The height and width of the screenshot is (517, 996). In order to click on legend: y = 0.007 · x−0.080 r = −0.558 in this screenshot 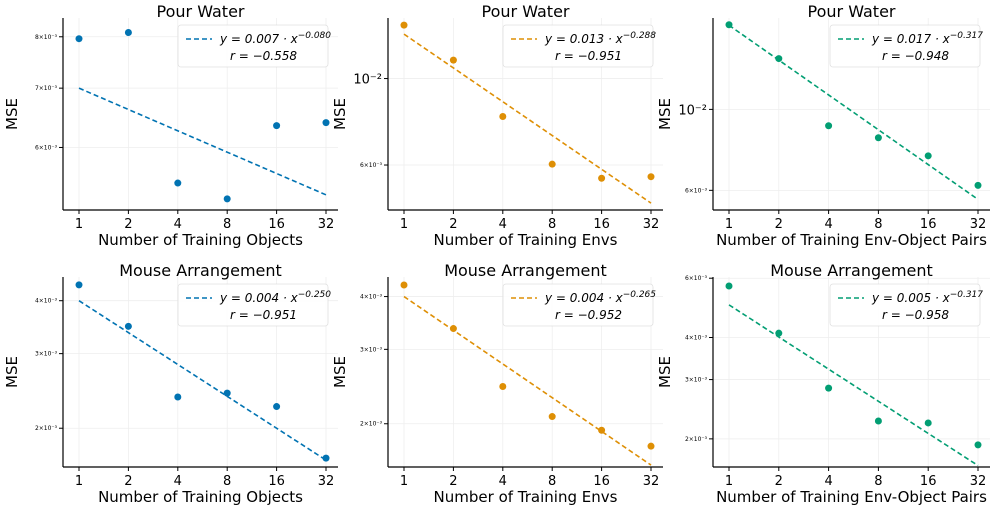, I will do `click(254, 46)`.